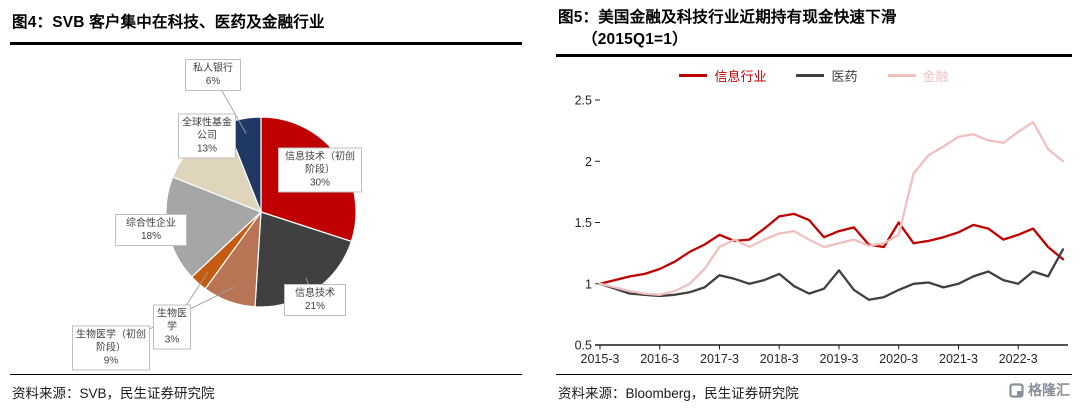 The width and height of the screenshot is (1080, 413). I want to click on y-axis-label: 2.5, so click(583, 101).